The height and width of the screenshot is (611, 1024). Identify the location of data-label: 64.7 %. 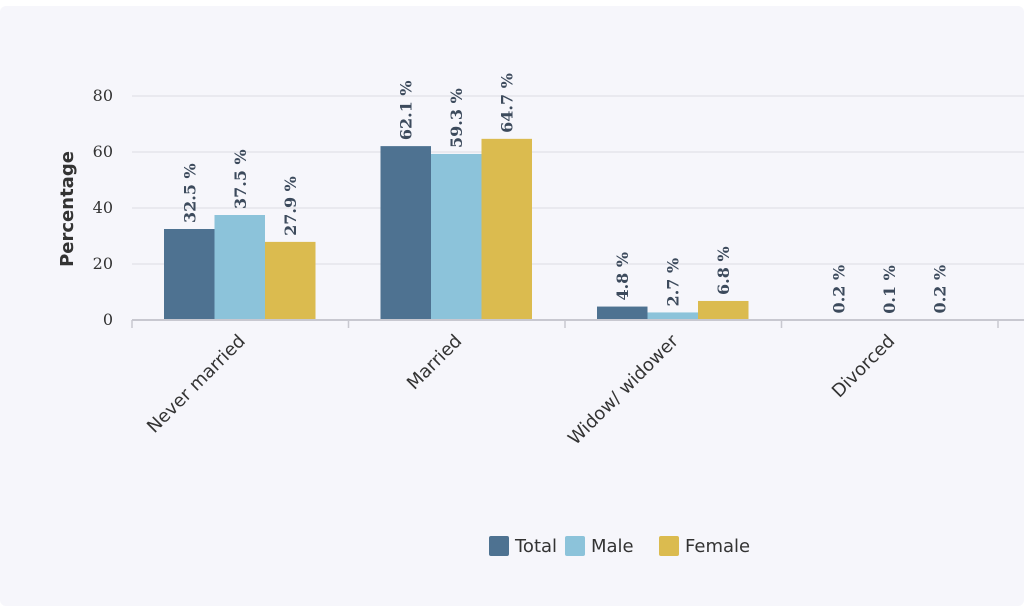
(507, 103).